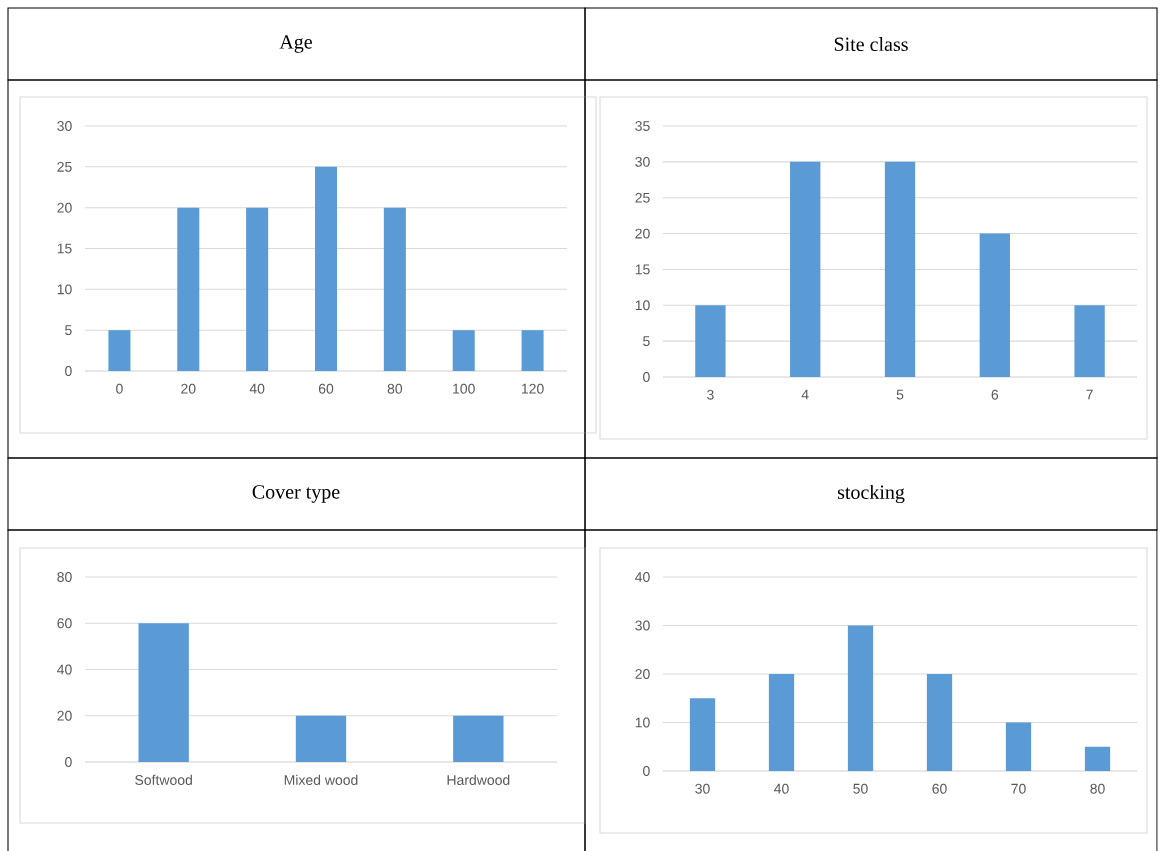 The width and height of the screenshot is (1160, 851). Describe the element at coordinates (710, 394) in the screenshot. I see `x-tick-label: 3` at that location.